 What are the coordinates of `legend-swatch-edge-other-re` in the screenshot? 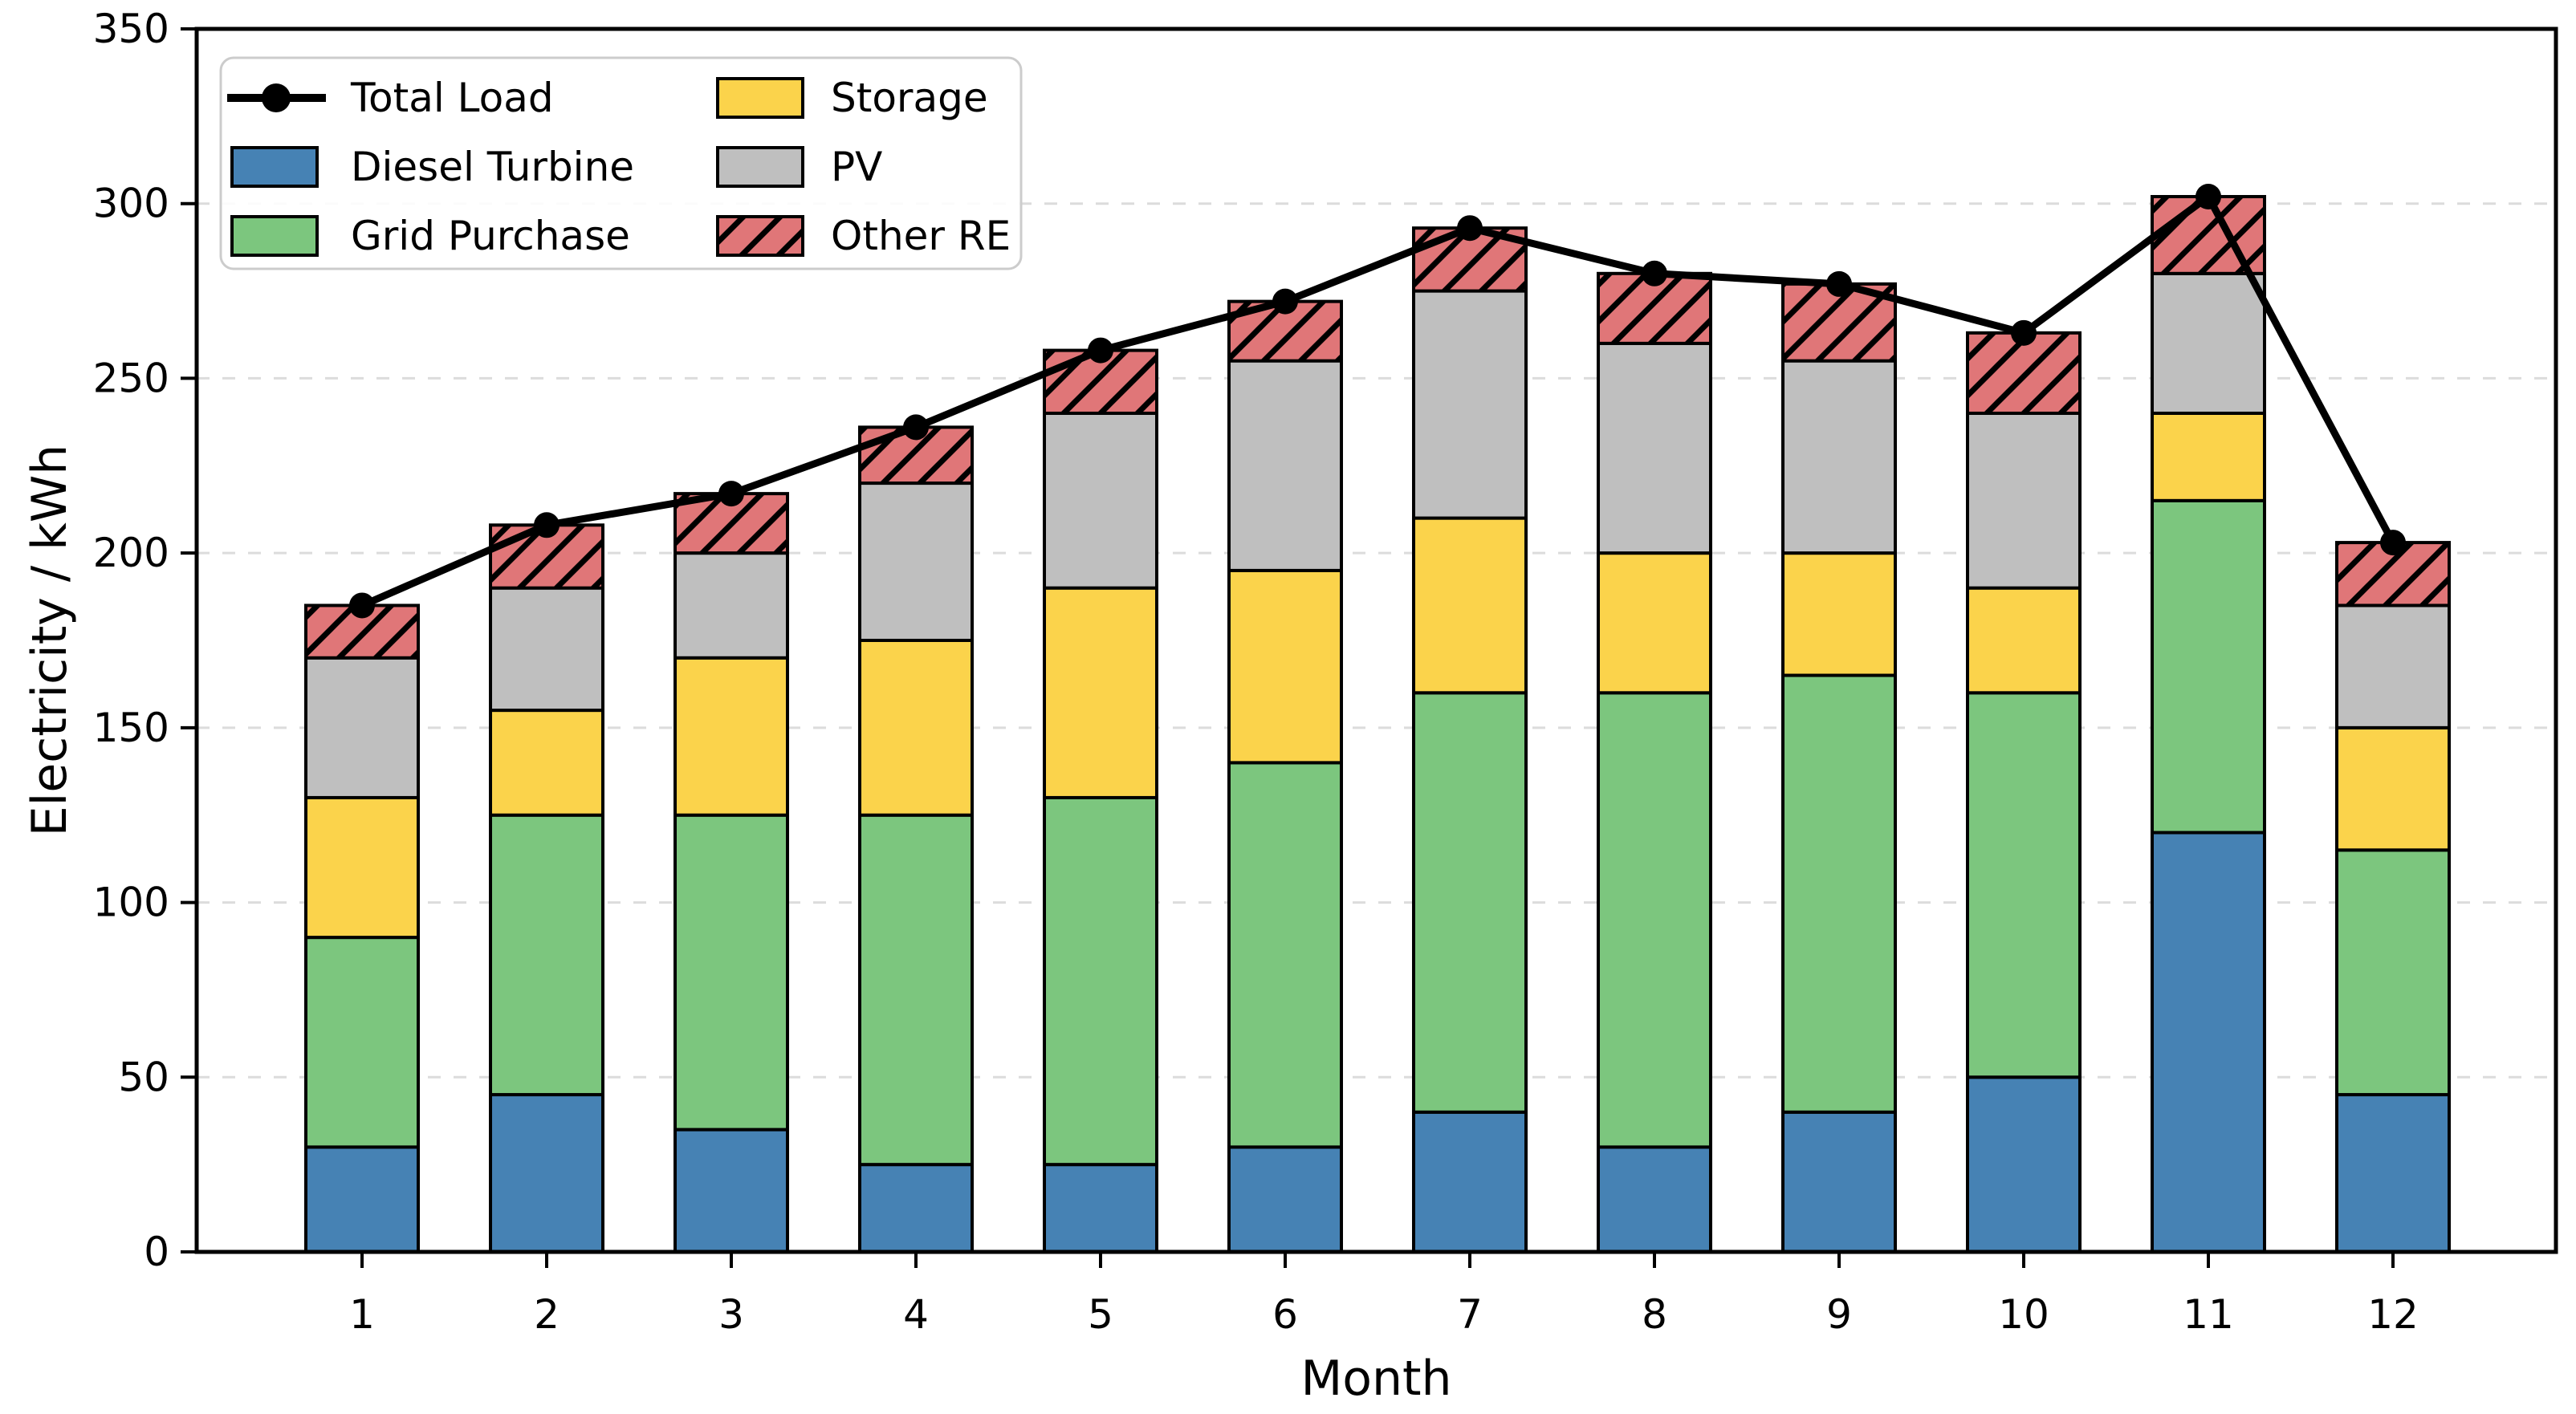 It's located at (760, 236).